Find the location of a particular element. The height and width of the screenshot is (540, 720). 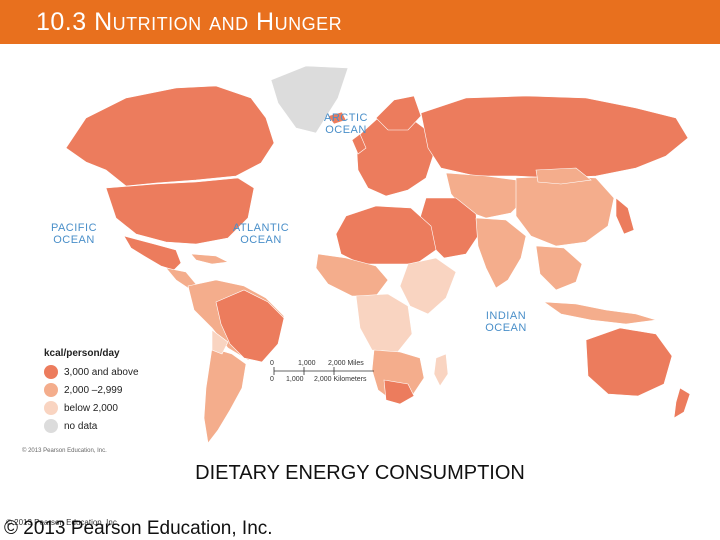

south-america-south is located at coordinates (225, 395).